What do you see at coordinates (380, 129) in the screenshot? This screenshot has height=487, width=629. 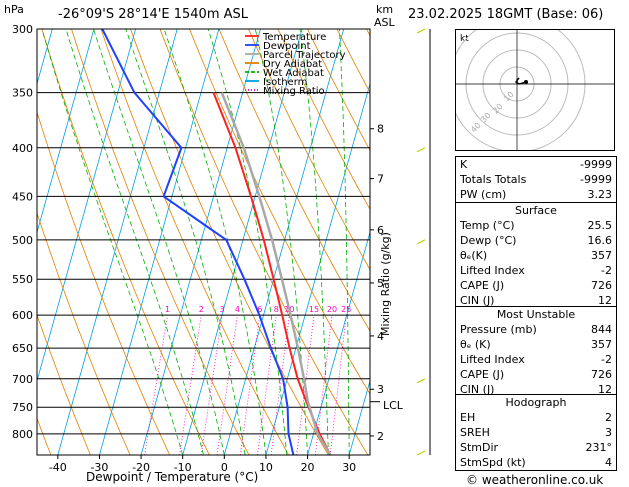 I see `height-tick-label: 8` at bounding box center [380, 129].